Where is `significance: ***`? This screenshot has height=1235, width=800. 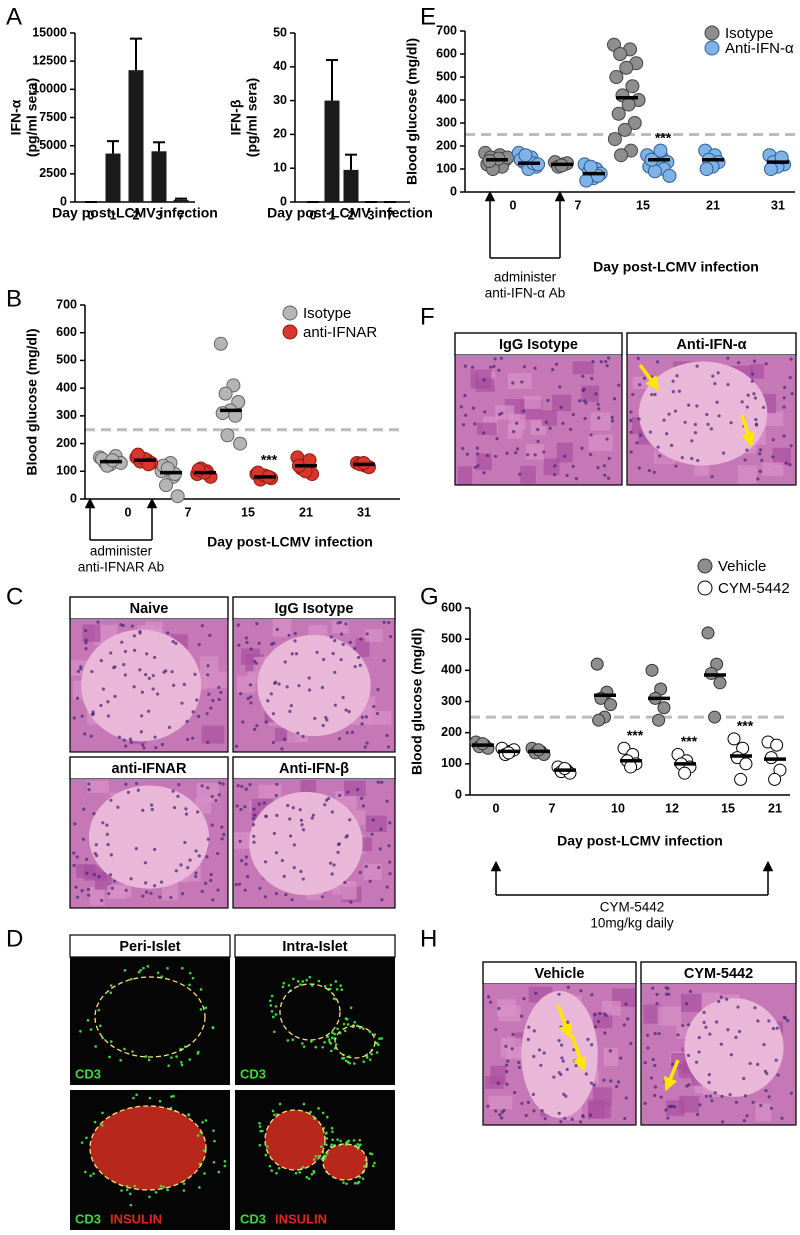 significance: *** is located at coordinates (663, 137).